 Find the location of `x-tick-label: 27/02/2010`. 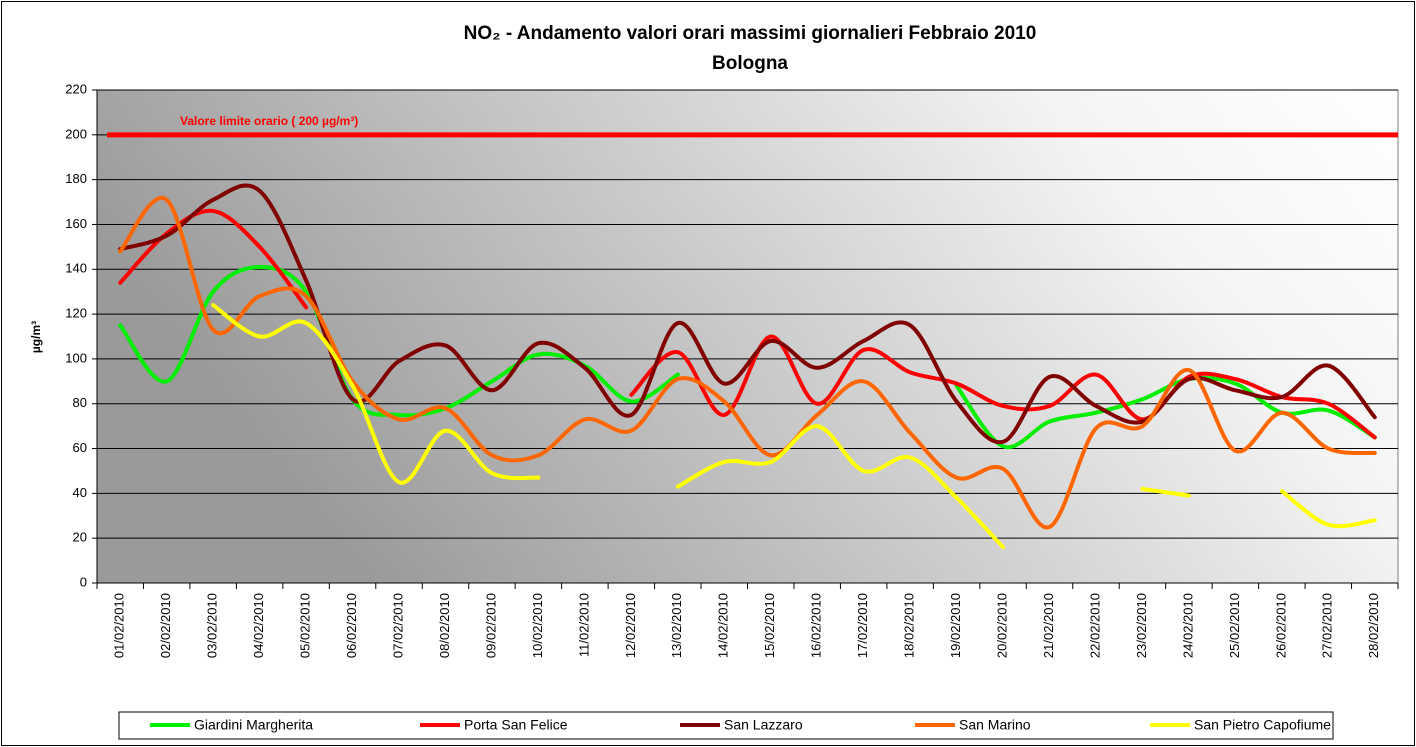

x-tick-label: 27/02/2010 is located at coordinates (1327, 625).